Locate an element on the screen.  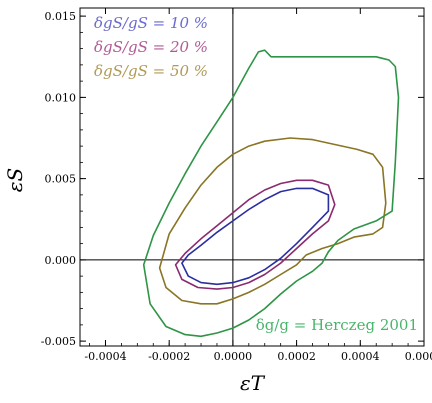
y-tick-label: 0.005 is located at coordinates (61, 179).